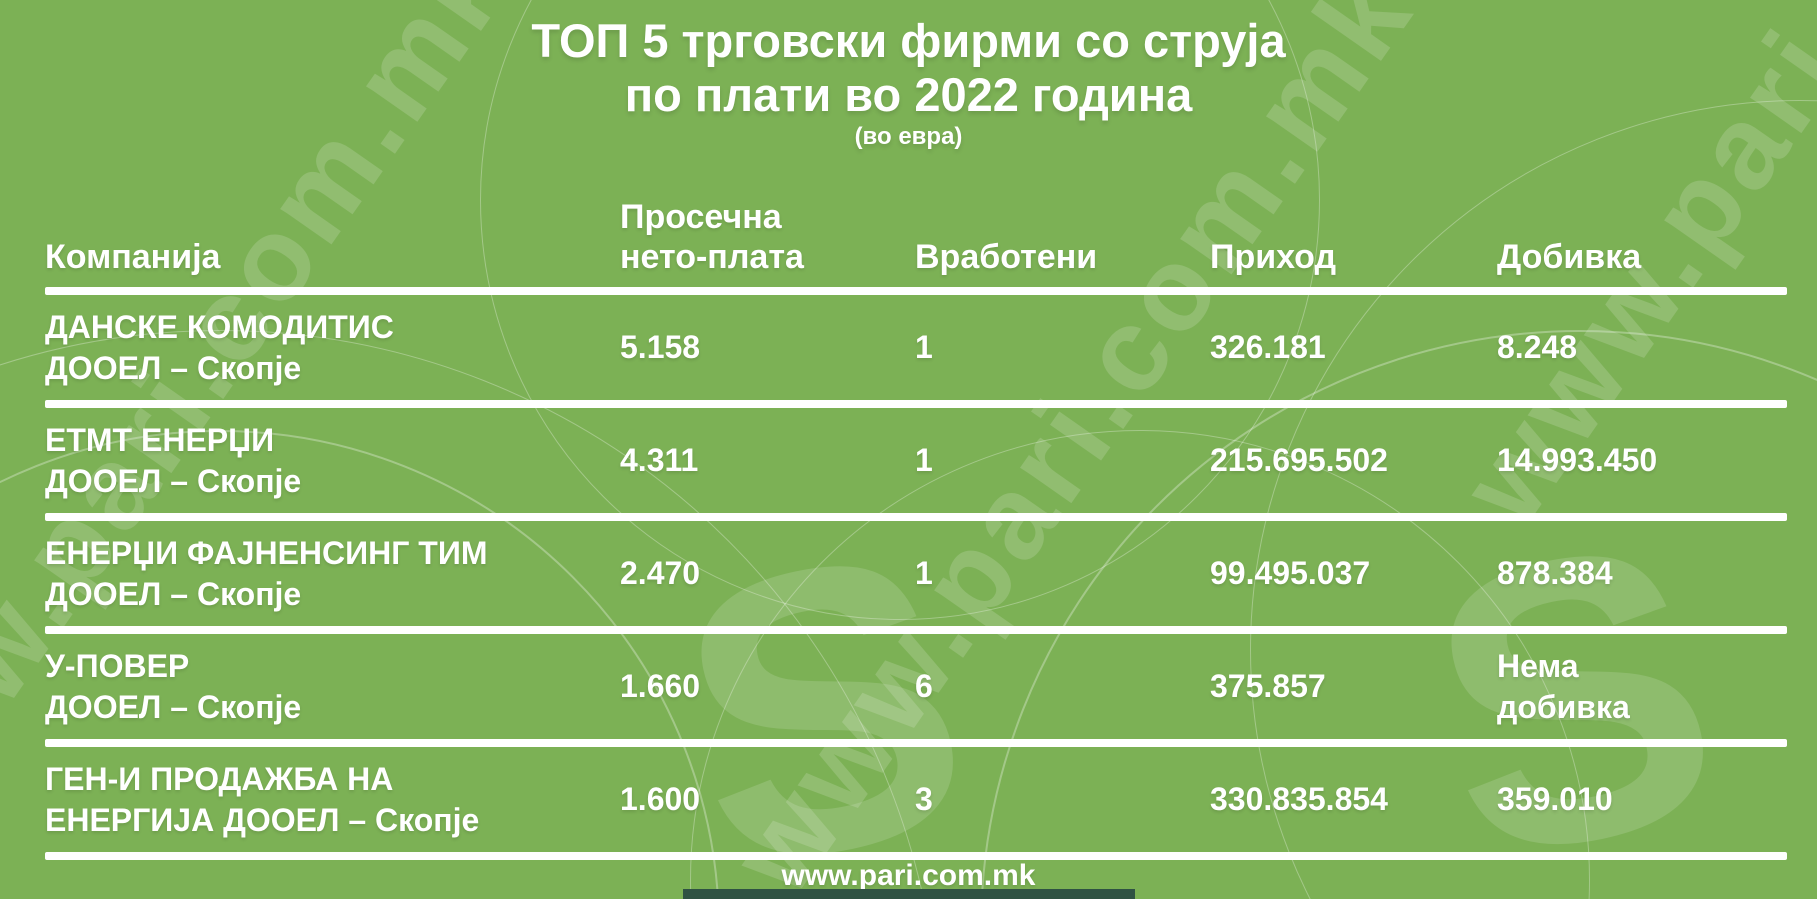 Image resolution: width=1817 pixels, height=899 pixels. Describe the element at coordinates (660, 799) in the screenshot. I see `cell-net-salary: 1.600` at that location.